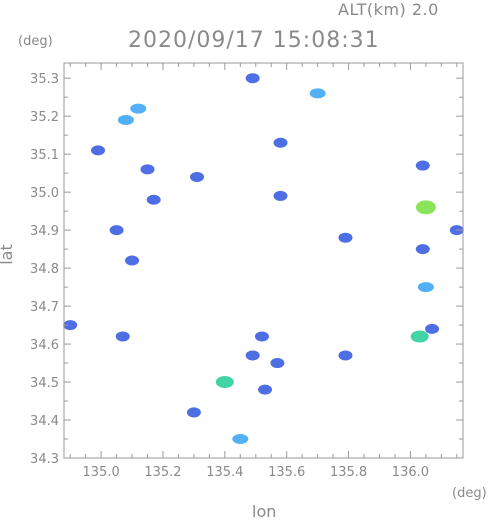  What do you see at coordinates (44, 459) in the screenshot?
I see `y-tick-label: 34.3` at bounding box center [44, 459].